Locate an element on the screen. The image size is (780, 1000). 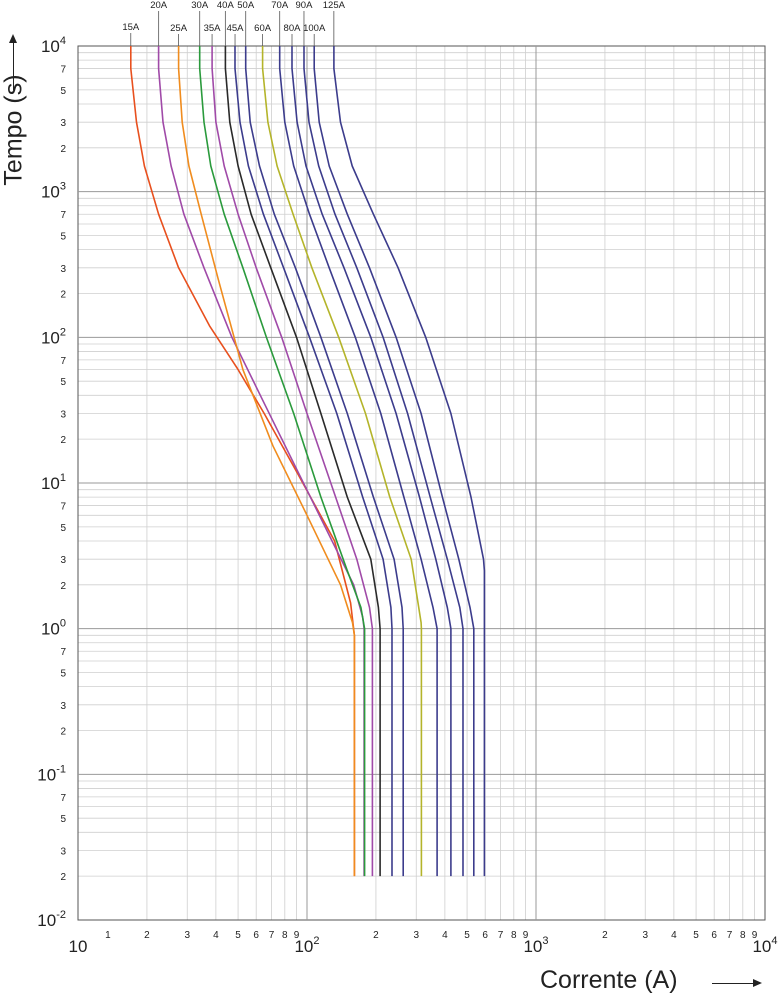
y-tick-label: 10⁻¹ is located at coordinates (51, 773).